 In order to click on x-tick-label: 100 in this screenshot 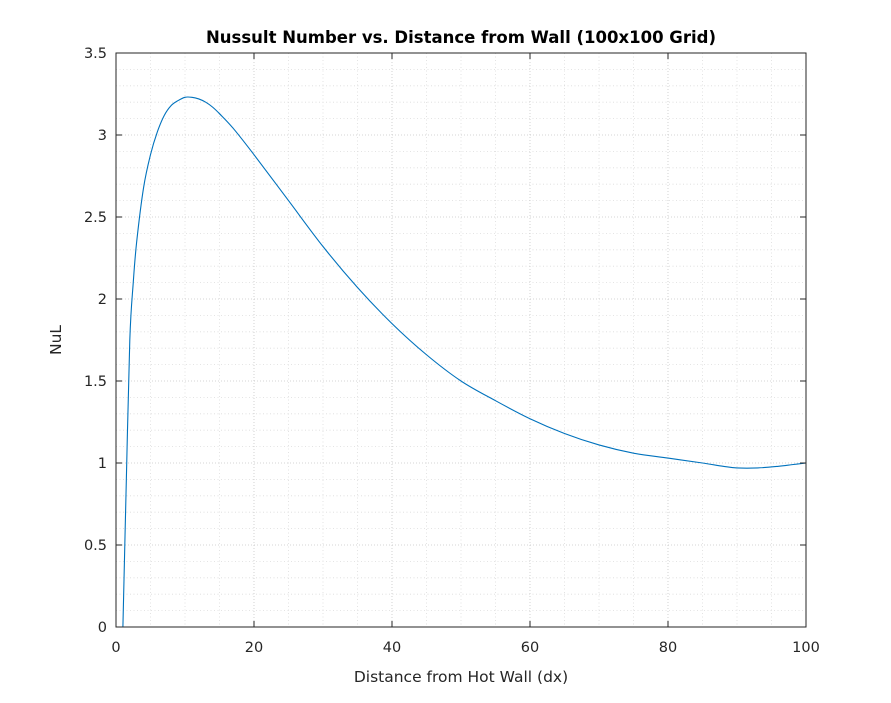, I will do `click(806, 648)`.